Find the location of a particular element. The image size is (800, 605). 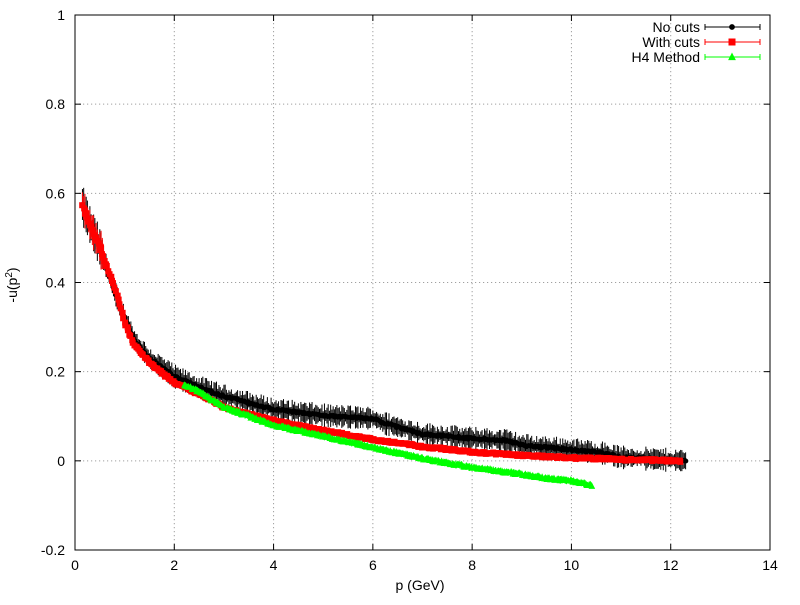

legend-item: H4 Method is located at coordinates (696, 57).